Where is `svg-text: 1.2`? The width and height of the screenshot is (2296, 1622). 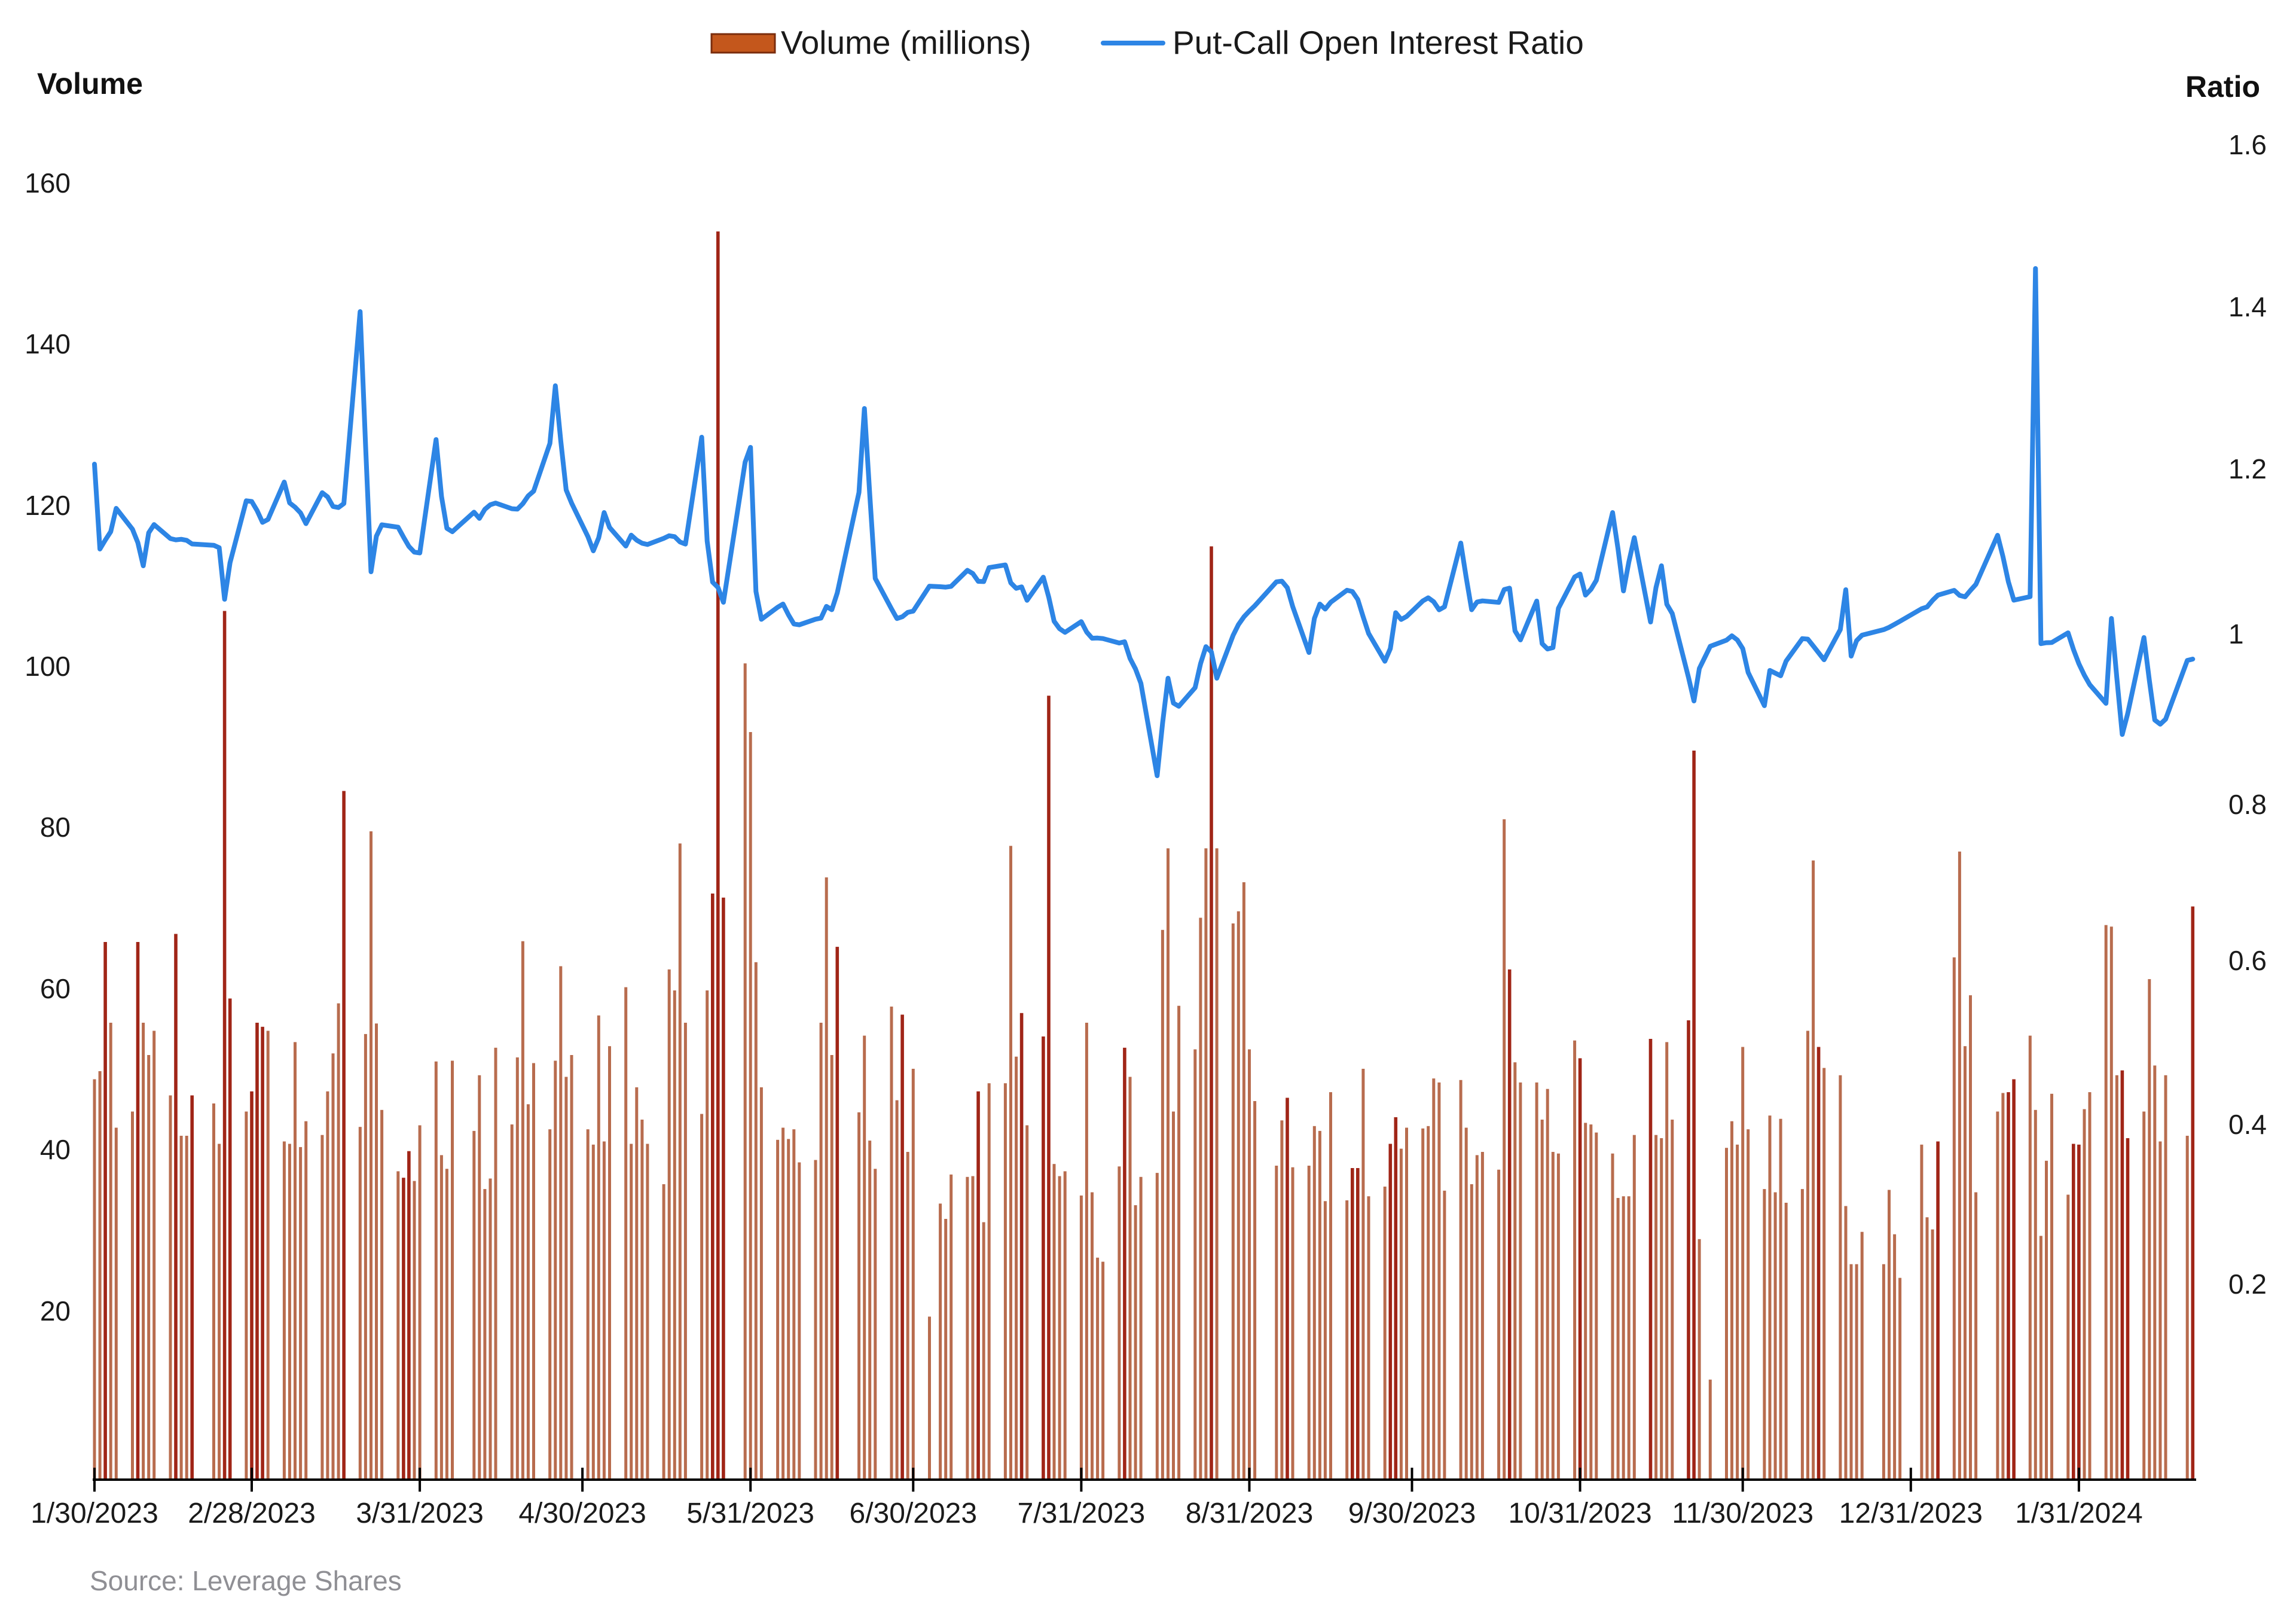 svg-text: 1.2 is located at coordinates (2247, 469).